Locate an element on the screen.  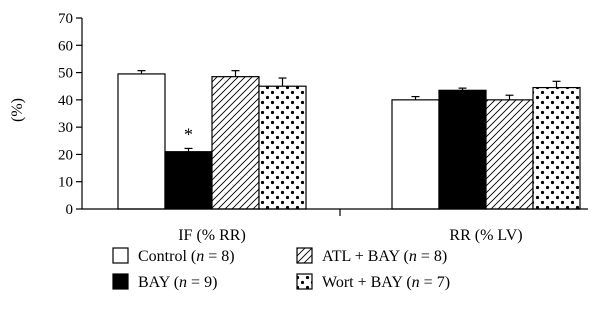
y-tick-label: 10 is located at coordinates (65, 183).